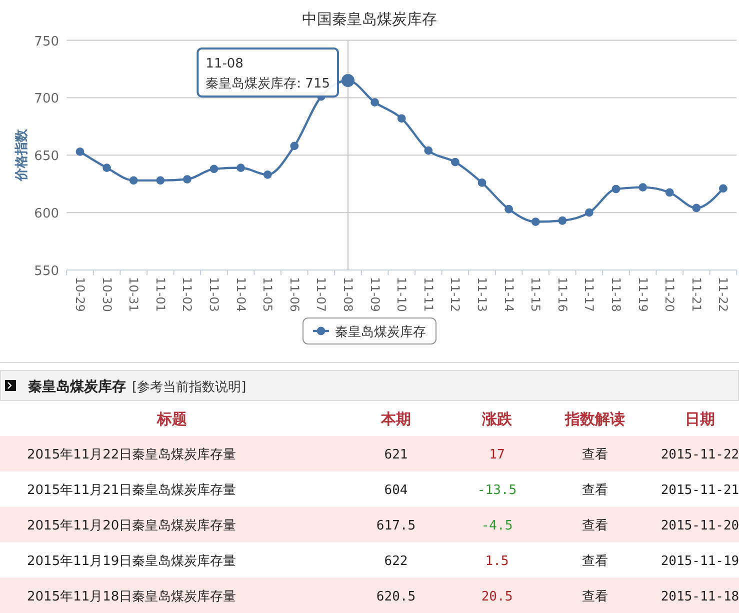 The height and width of the screenshot is (613, 739). What do you see at coordinates (482, 294) in the screenshot?
I see `x-tick-label: 11-13` at bounding box center [482, 294].